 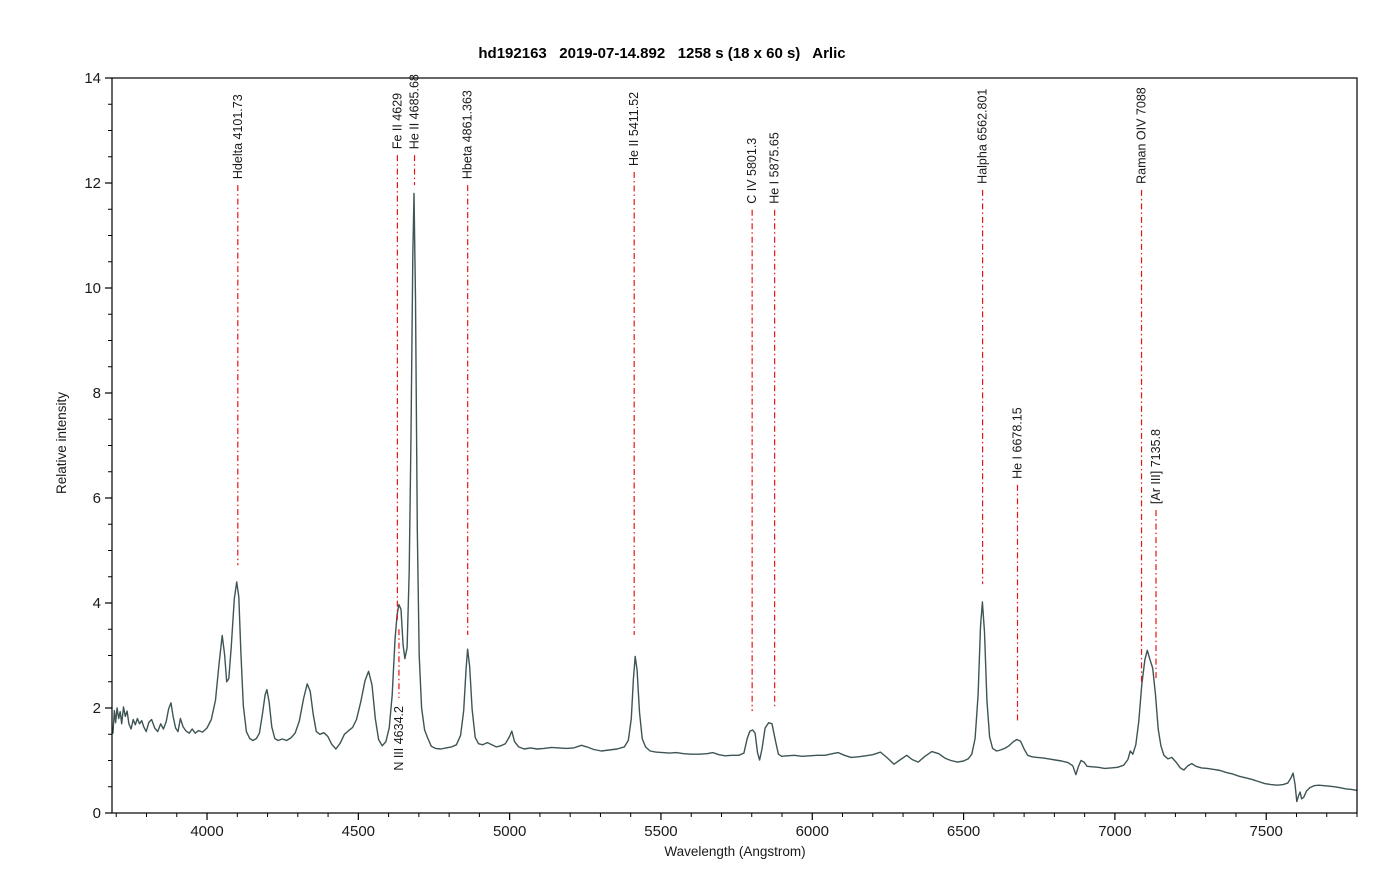 I want to click on x-tick-label: 4500, so click(x=358, y=831).